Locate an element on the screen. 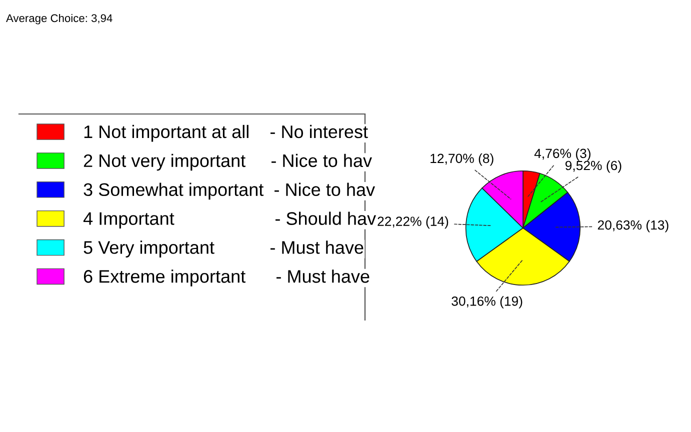  data-label: 9,52% (6) is located at coordinates (593, 166).